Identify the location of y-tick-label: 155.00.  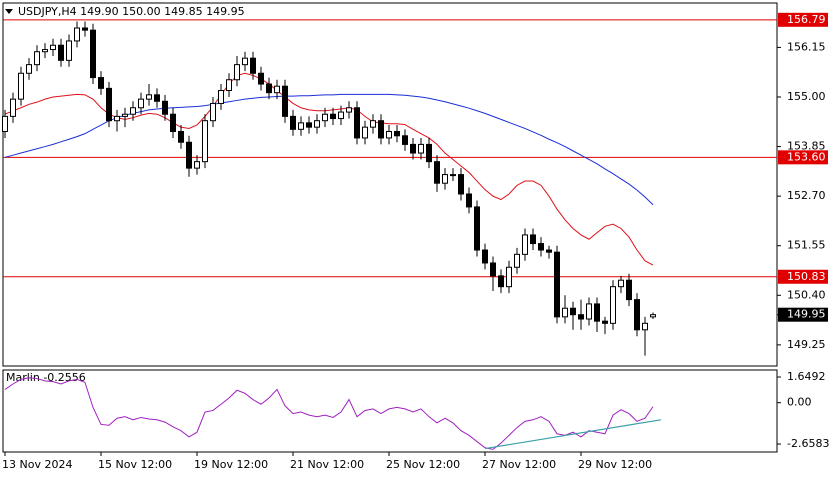
(806, 96).